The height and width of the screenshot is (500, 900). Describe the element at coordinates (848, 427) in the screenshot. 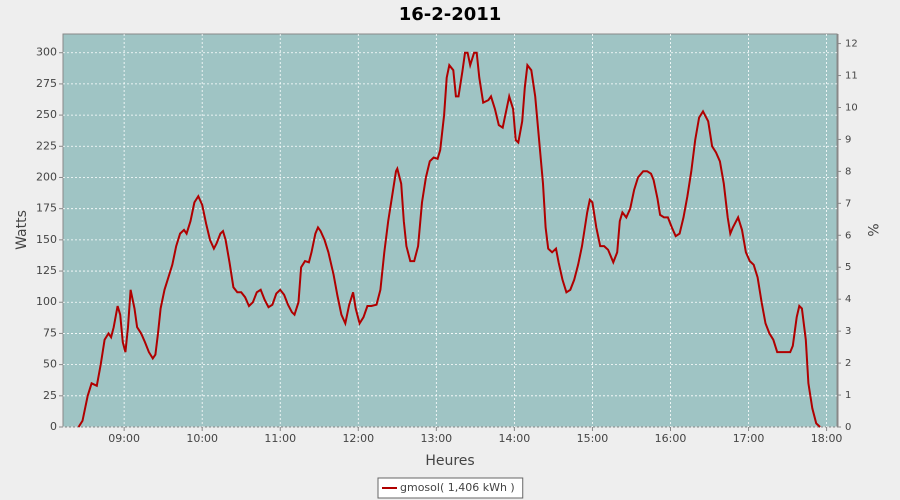

I see `y2-tick-label: 0` at that location.